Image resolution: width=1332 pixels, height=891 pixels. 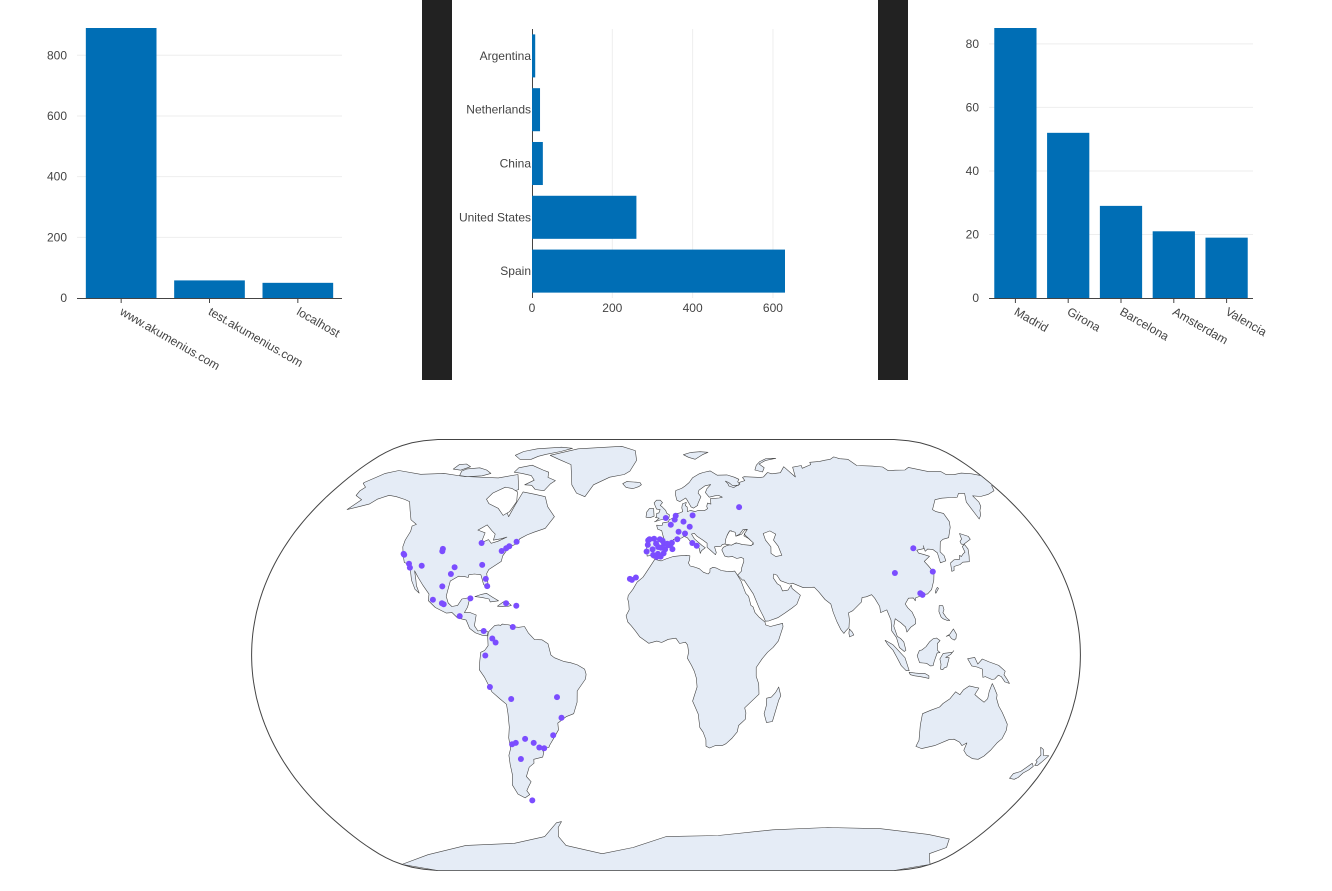 What do you see at coordinates (937, 590) in the screenshot?
I see `landmass-taiwan` at bounding box center [937, 590].